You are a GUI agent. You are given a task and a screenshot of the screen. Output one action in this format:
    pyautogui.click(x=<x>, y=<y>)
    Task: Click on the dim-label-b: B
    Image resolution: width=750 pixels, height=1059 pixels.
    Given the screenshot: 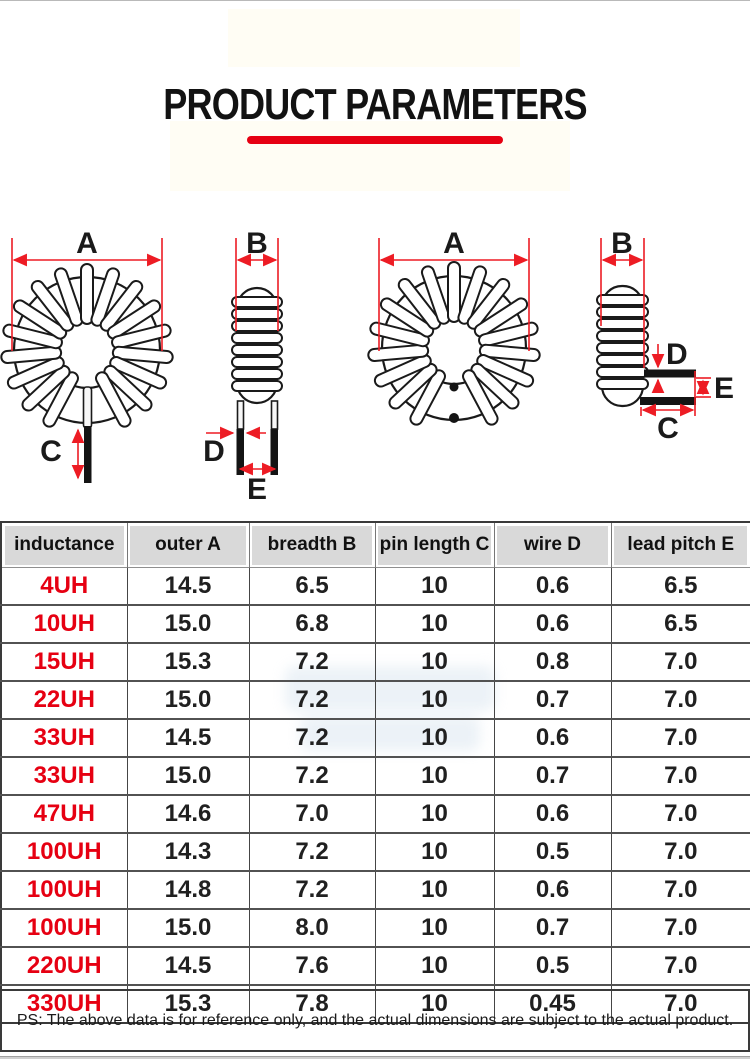 What is the action you would take?
    pyautogui.click(x=622, y=243)
    